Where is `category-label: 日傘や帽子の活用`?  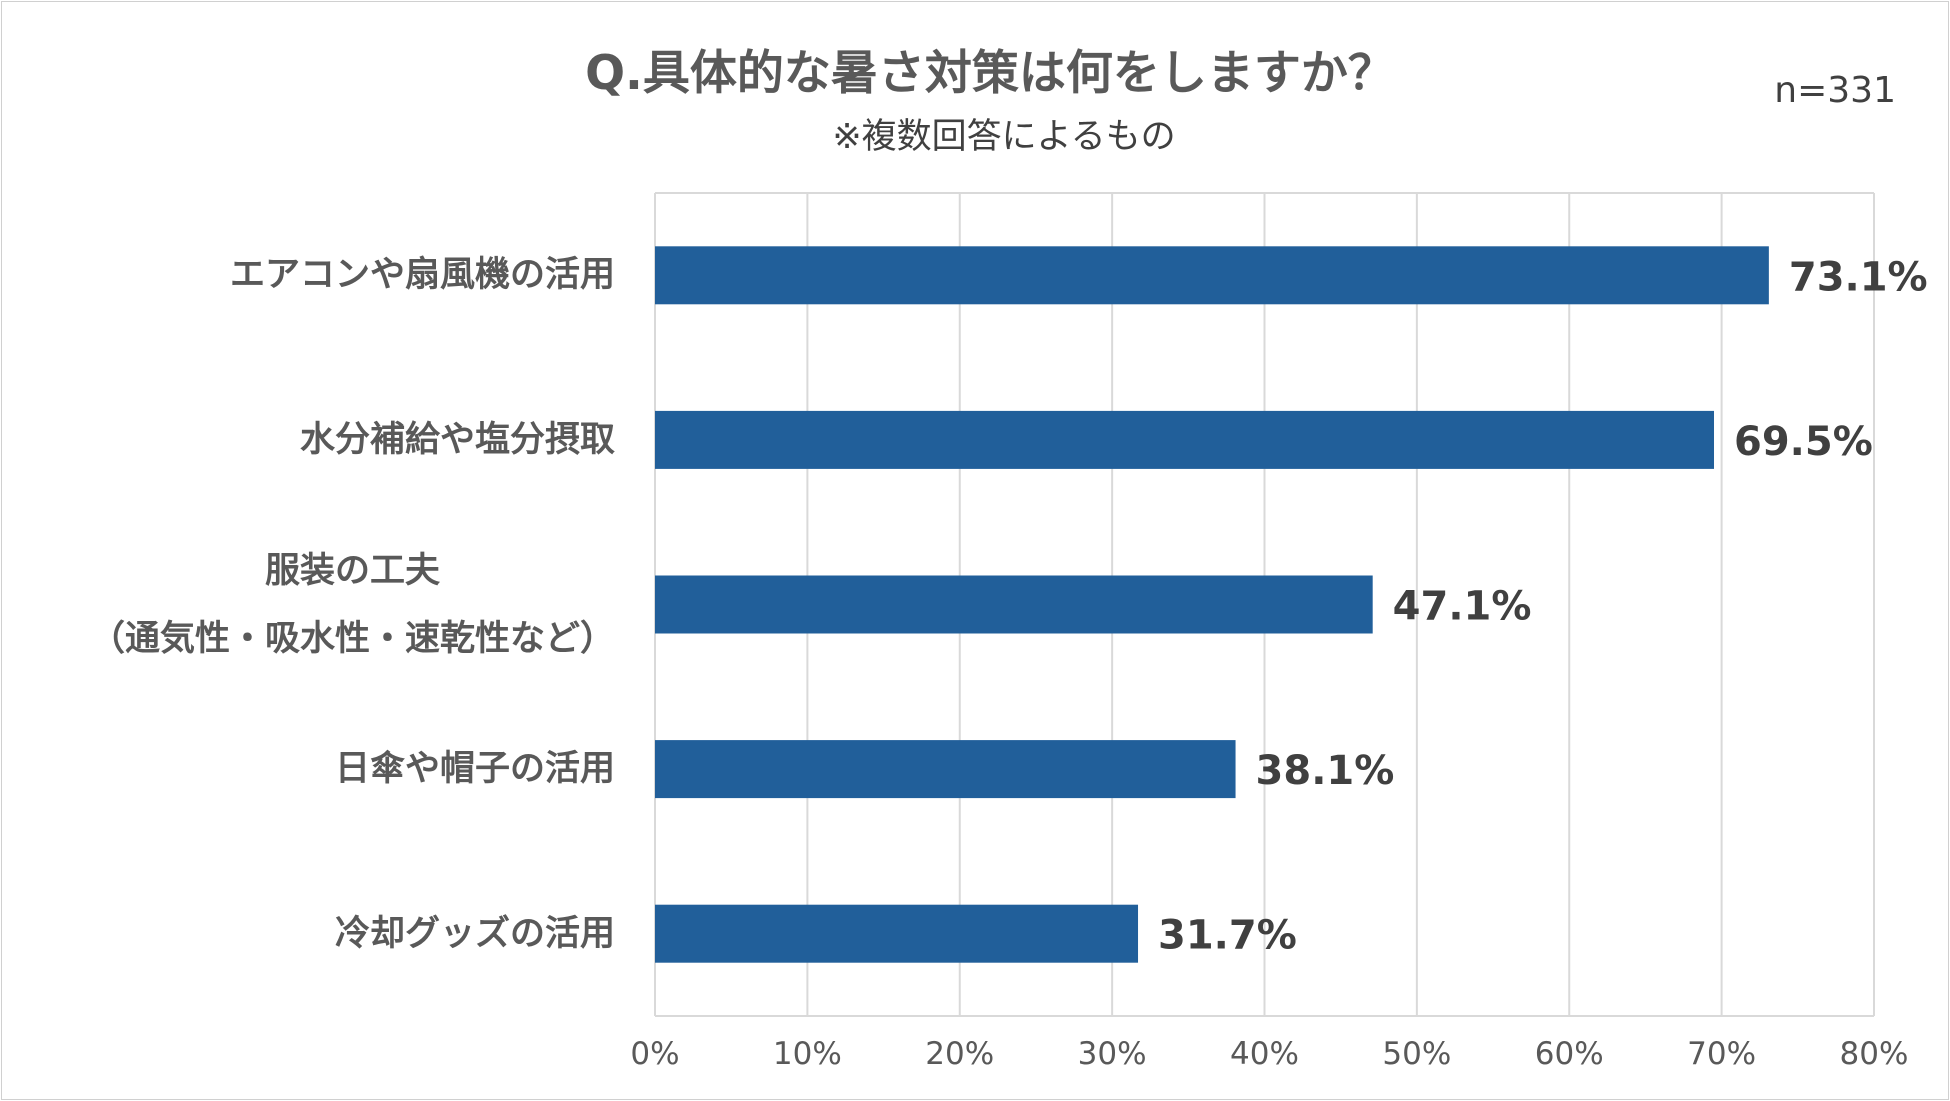 category-label: 日傘や帽子の活用 is located at coordinates (475, 769).